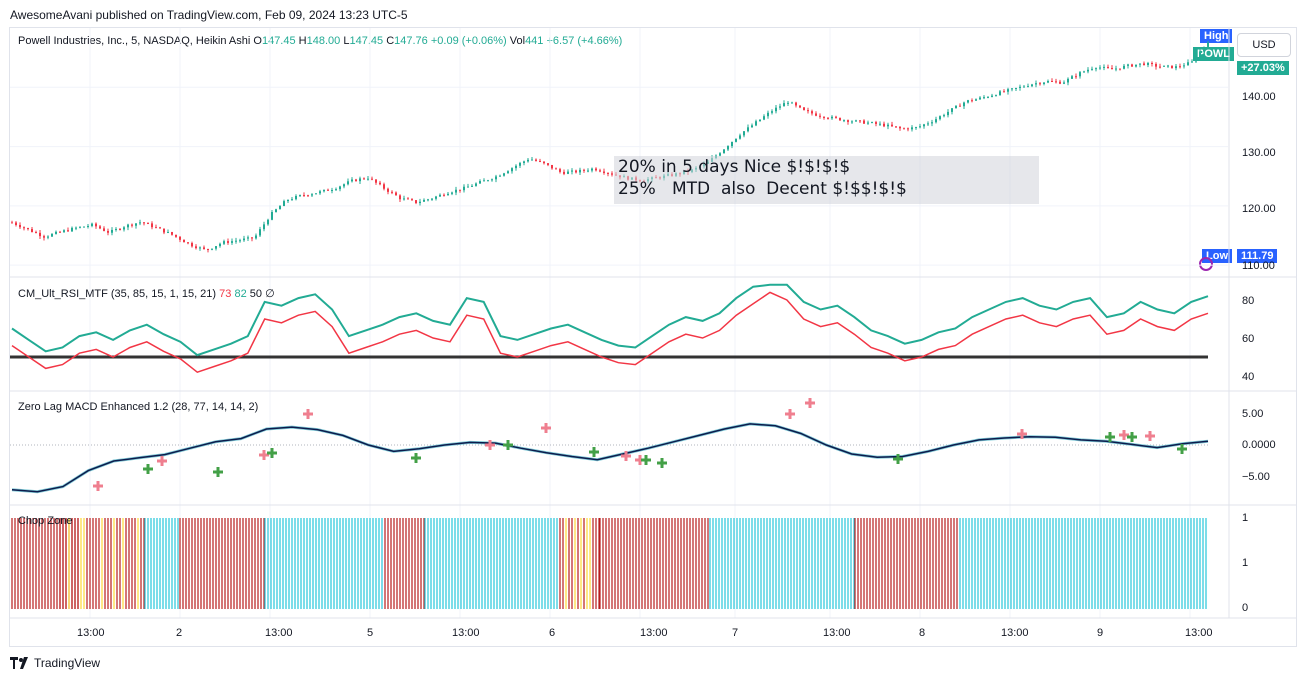 Image resolution: width=1306 pixels, height=682 pixels. I want to click on currency-button: USD, so click(1264, 45).